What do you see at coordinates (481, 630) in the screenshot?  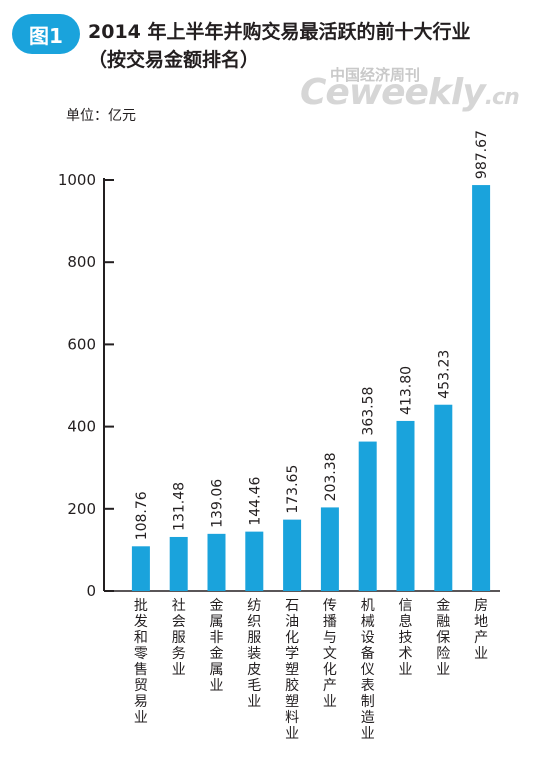 I see `category-label: 房地产业` at bounding box center [481, 630].